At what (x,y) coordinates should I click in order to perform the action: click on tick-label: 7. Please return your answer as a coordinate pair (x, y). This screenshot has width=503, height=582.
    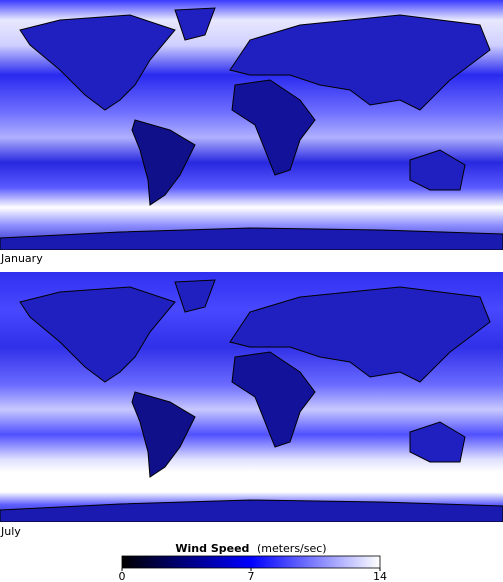
    Looking at the image, I should click on (251, 576).